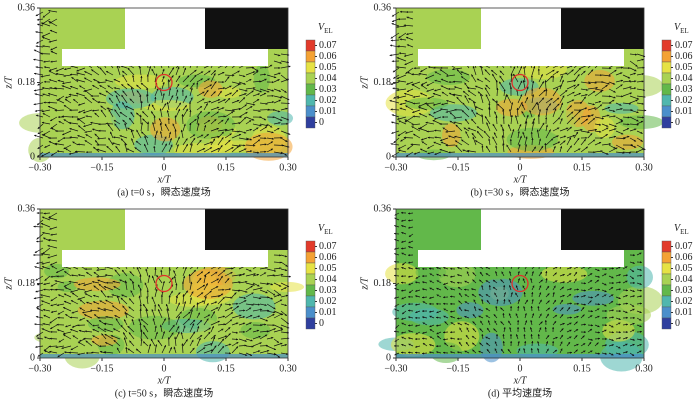 Image resolution: width=700 pixels, height=402 pixels. I want to click on colorbar-tick-label: 0.07, so click(328, 246).